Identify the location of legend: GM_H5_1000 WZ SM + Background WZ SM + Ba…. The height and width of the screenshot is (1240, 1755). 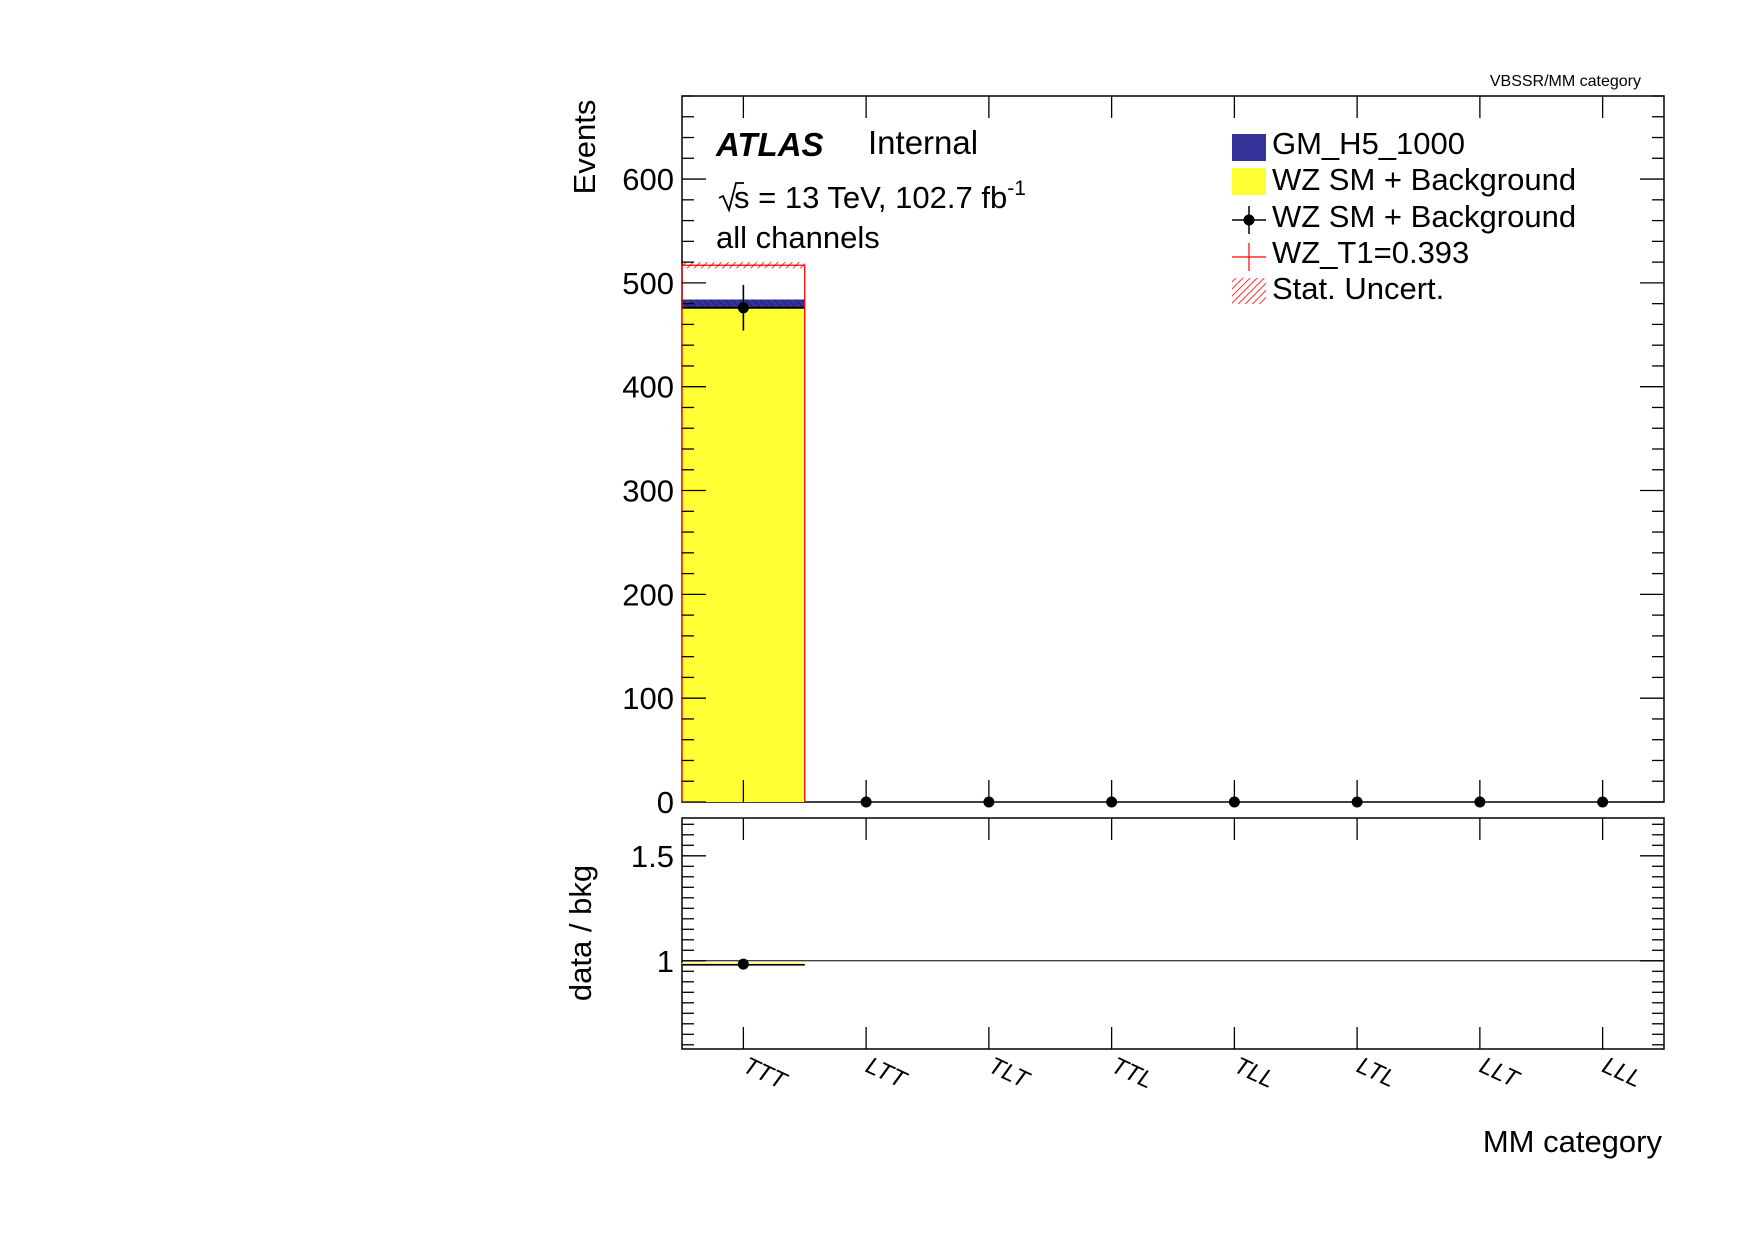
(1404, 216).